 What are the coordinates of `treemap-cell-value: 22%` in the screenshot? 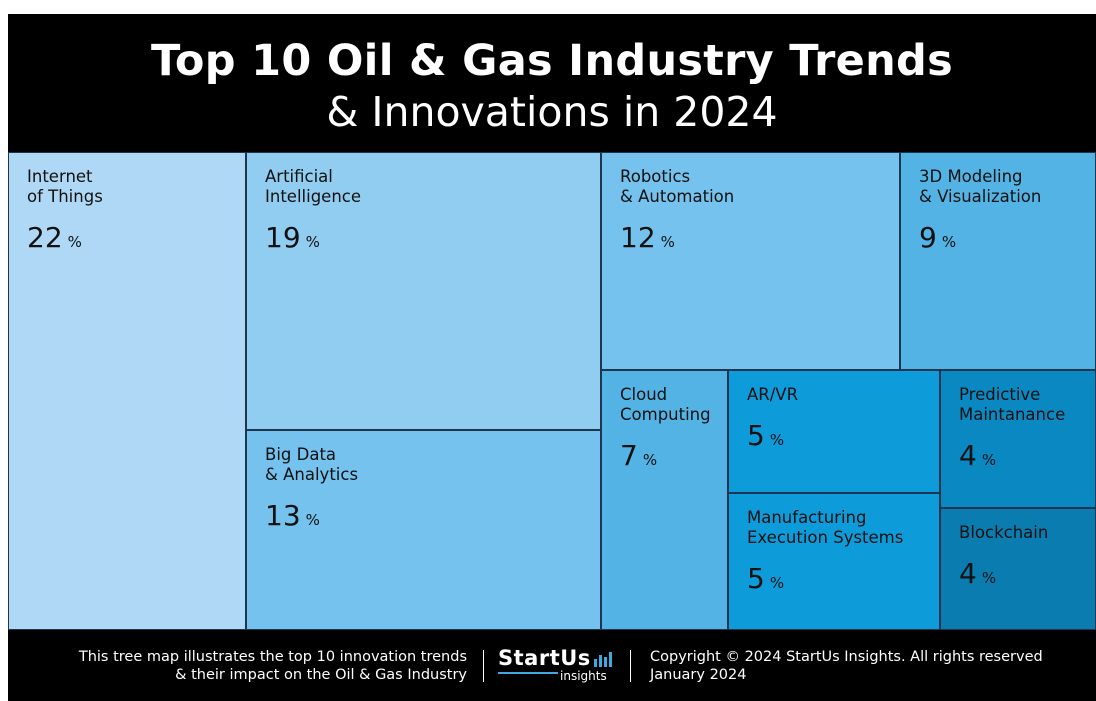 It's located at (54, 240).